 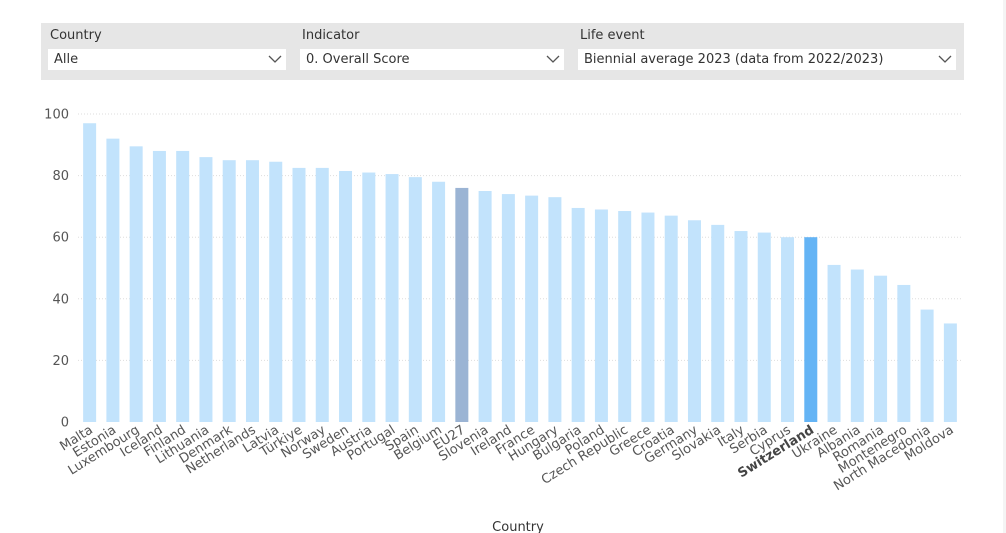 What do you see at coordinates (136, 284) in the screenshot?
I see `bar-luxembourg` at bounding box center [136, 284].